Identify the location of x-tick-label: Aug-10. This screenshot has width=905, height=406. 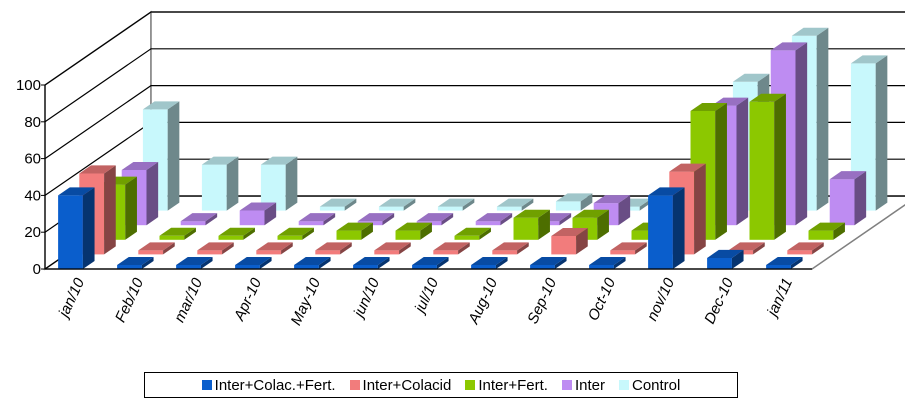
(483, 301).